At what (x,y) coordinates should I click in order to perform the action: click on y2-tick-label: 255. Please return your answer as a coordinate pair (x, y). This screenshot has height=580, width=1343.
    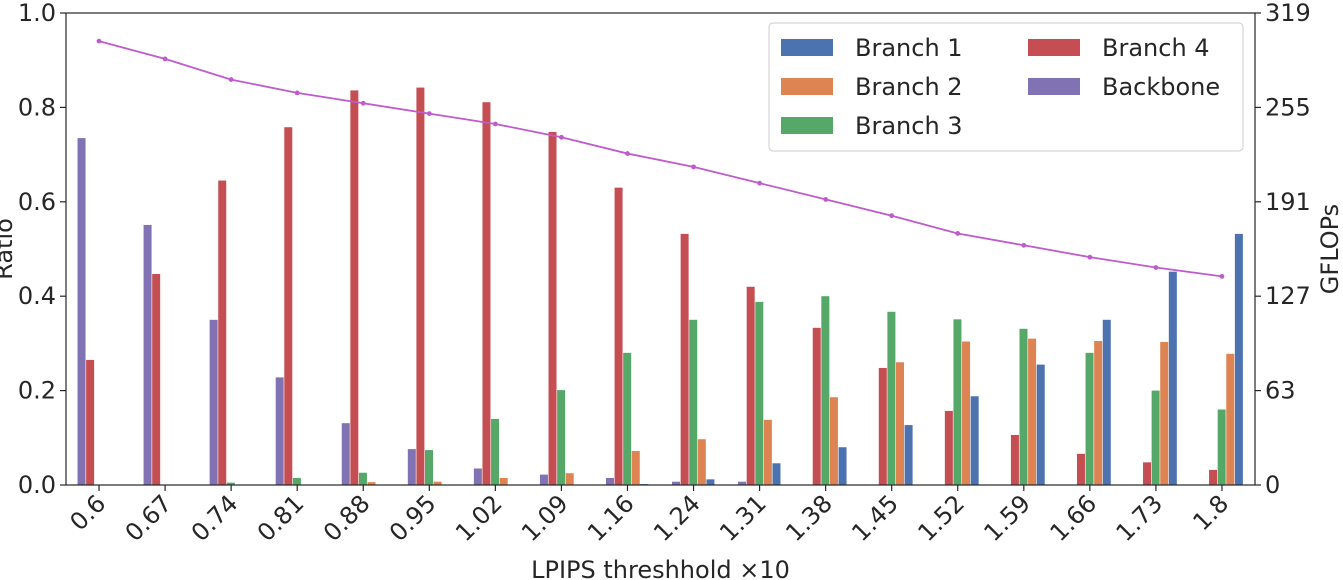
    Looking at the image, I should click on (1288, 107).